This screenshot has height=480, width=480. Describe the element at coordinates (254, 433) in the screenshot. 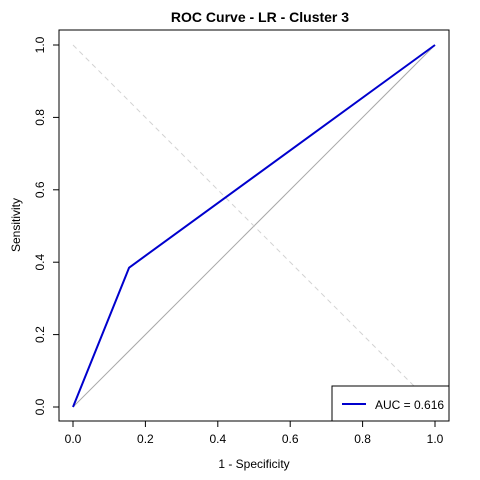

I see `x-axis: 0.0 0.2 0.4 0.6 0.8 1.0` at that location.